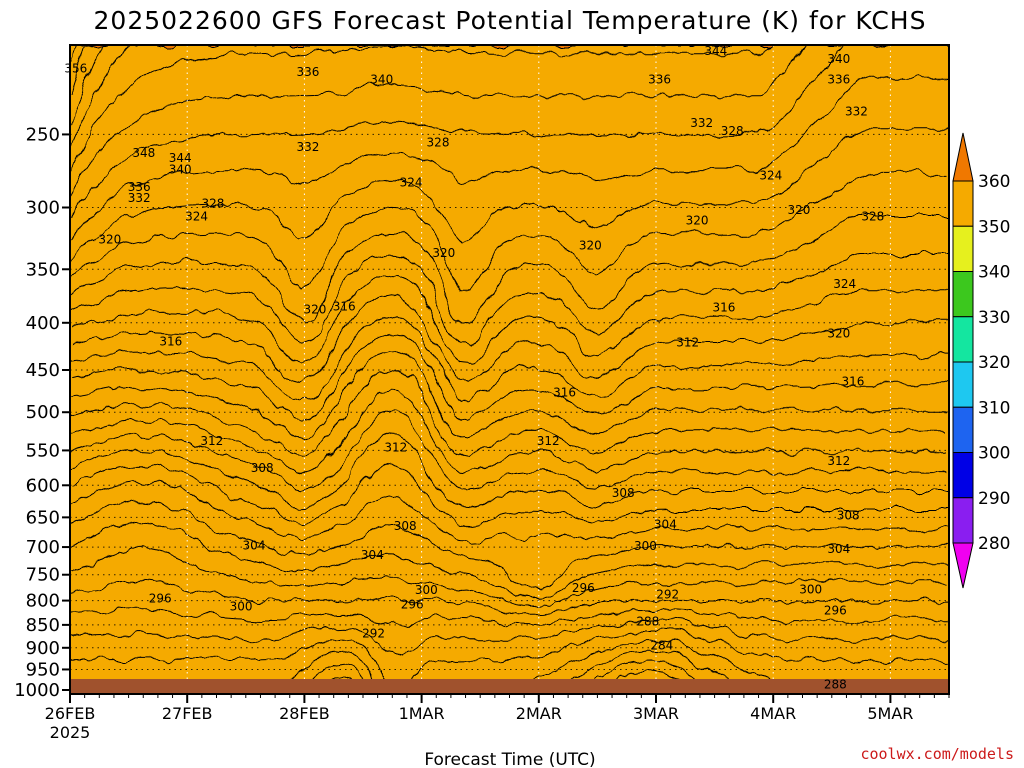 This screenshot has height=768, width=1024. What do you see at coordinates (37, 690) in the screenshot?
I see `y-tick-label: 1000` at bounding box center [37, 690].